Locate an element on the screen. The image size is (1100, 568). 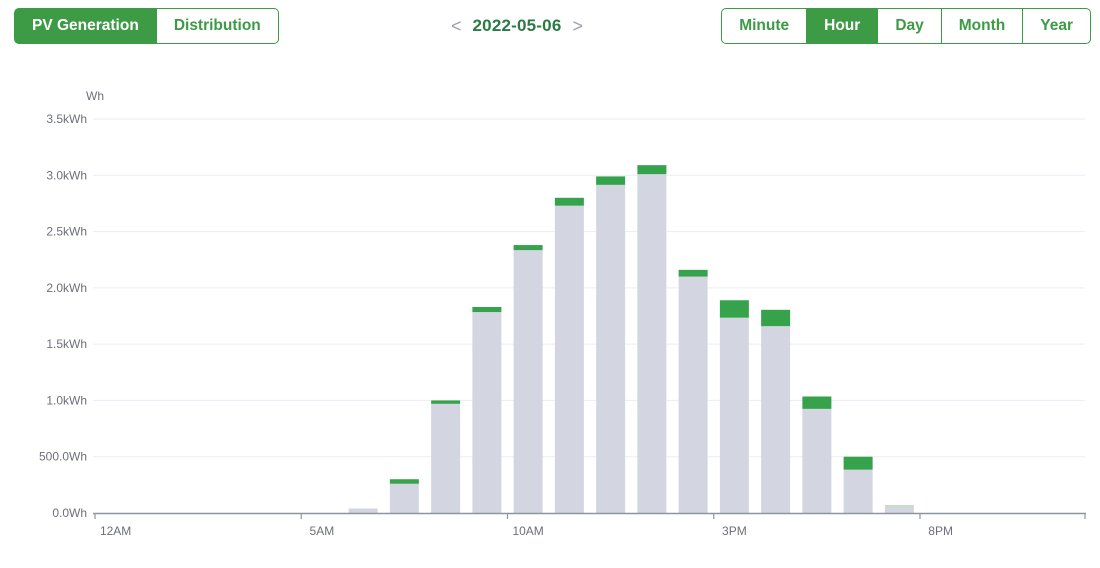
range-button-minute: Minute is located at coordinates (764, 25).